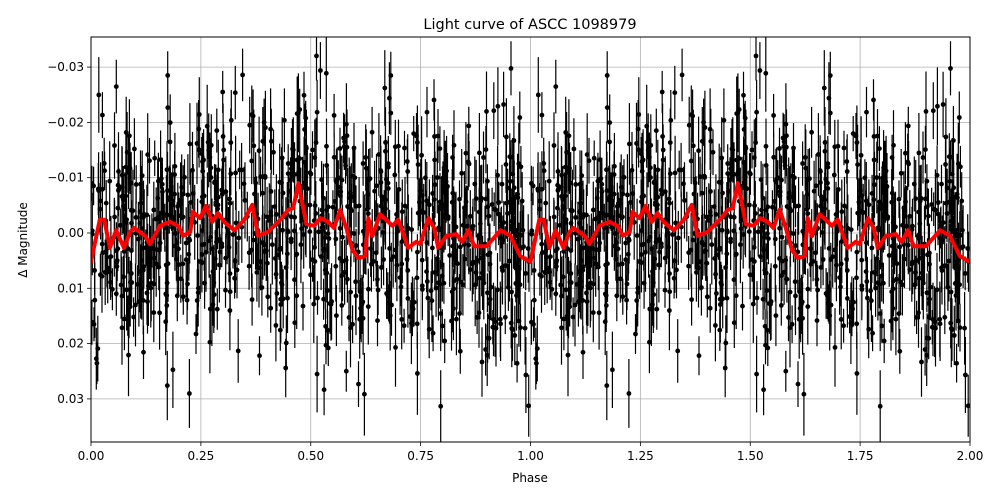  Describe the element at coordinates (420, 456) in the screenshot. I see `x-tick-label: 0.75` at that location.